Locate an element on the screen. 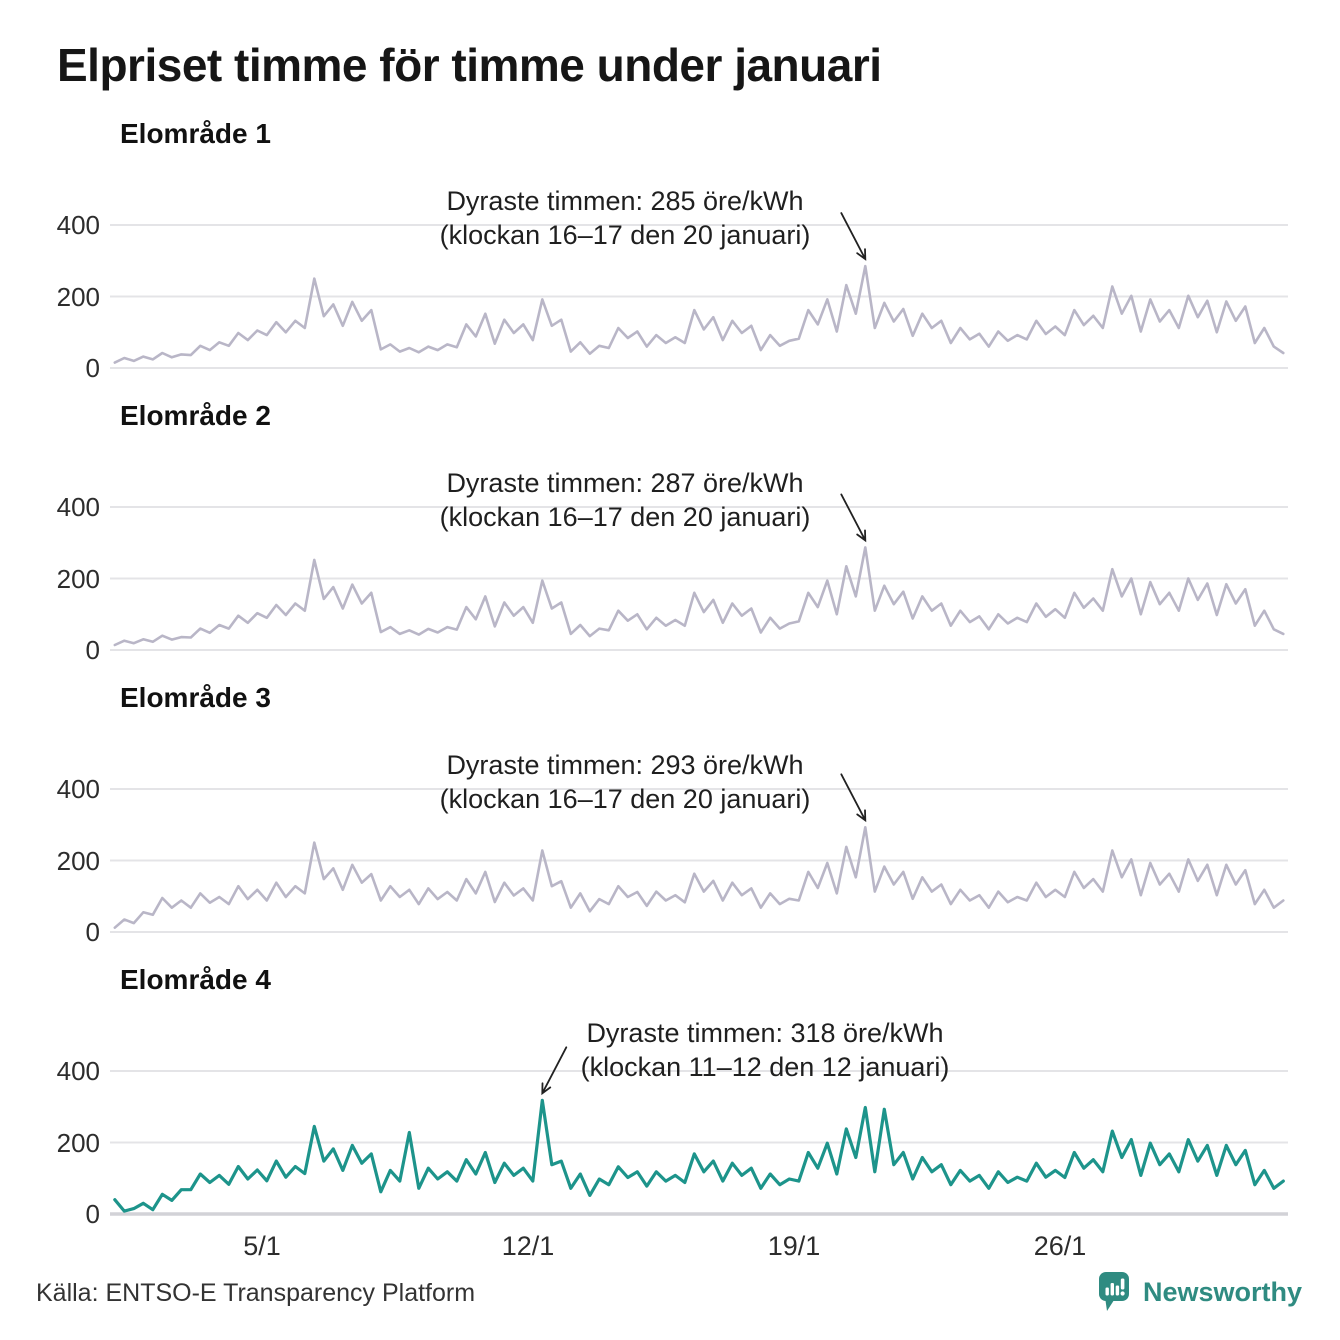  peak-annotation-line1: Dyraste timmen: 287 öre/kWh is located at coordinates (625, 483).